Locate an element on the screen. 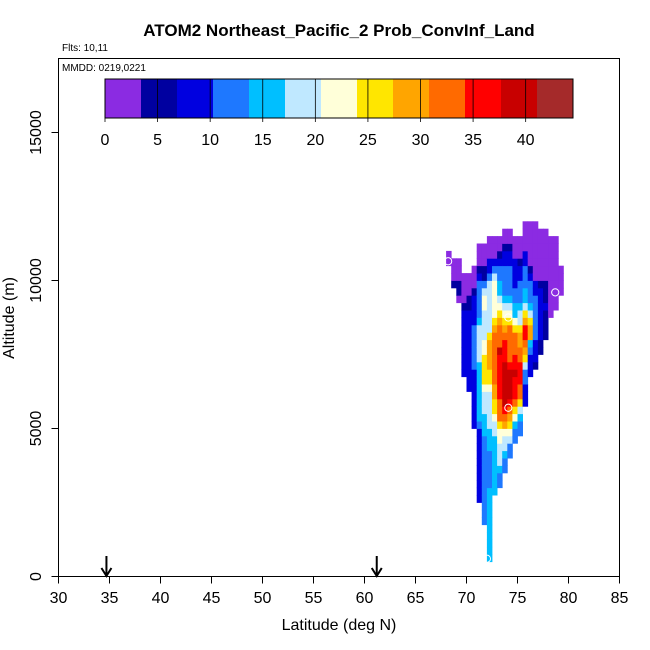  date-note: MMDD: 0219,0221 is located at coordinates (104, 68).